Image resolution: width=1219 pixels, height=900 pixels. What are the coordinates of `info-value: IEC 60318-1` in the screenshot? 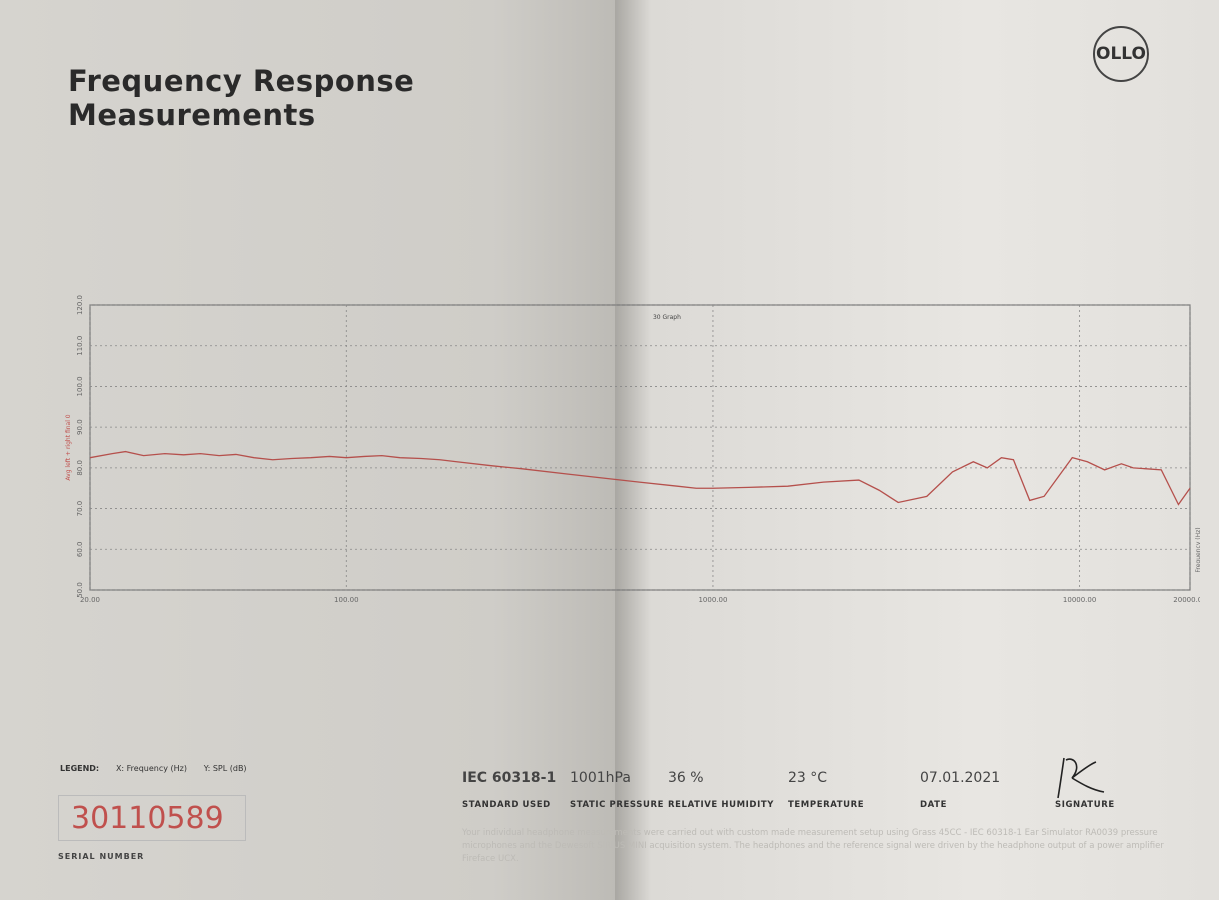 It's located at (509, 778).